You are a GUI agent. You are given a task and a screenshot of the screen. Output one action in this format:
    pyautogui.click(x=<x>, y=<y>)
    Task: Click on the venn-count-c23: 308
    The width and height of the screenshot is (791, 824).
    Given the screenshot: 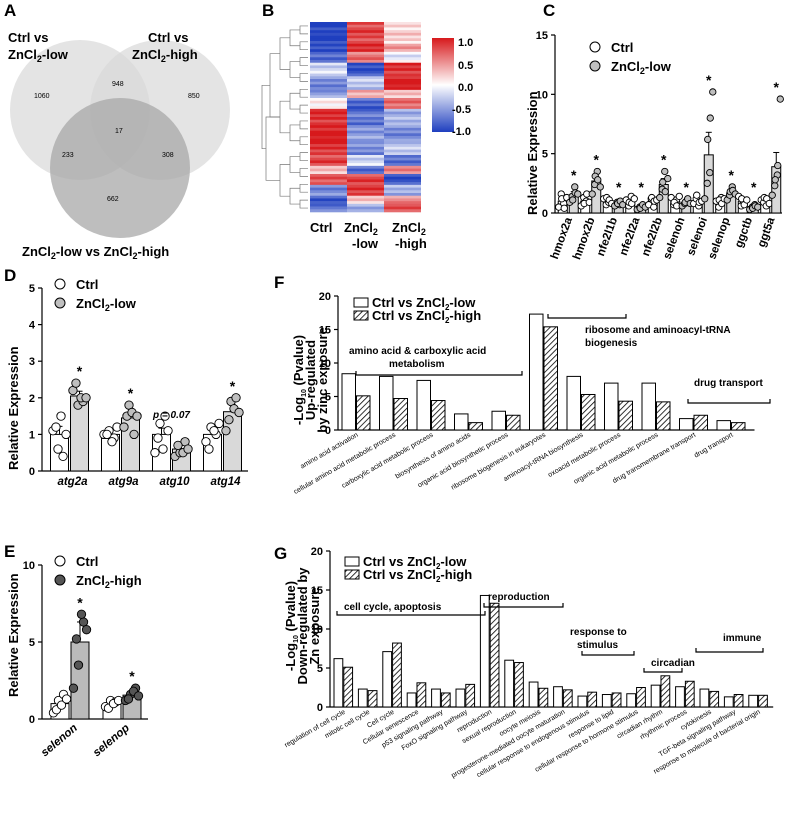 What is the action you would take?
    pyautogui.click(x=168, y=155)
    